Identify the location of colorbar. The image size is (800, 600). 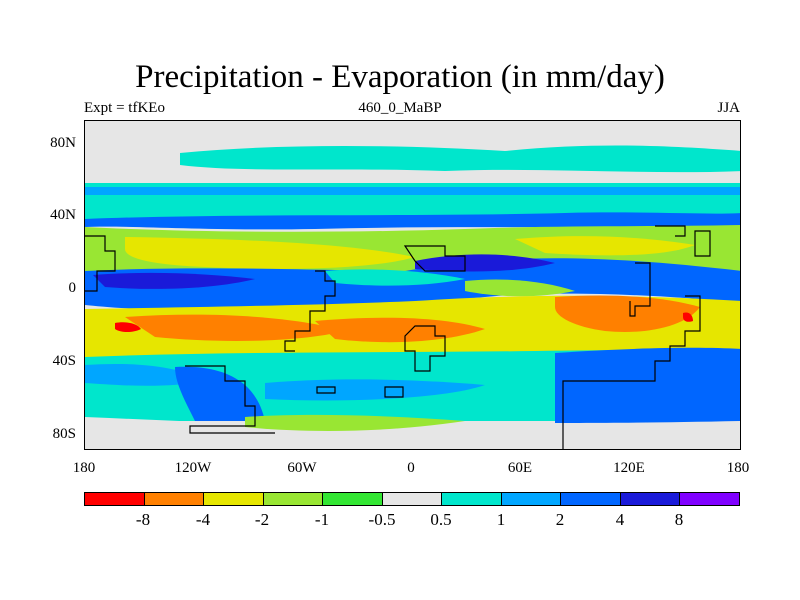
(412, 499).